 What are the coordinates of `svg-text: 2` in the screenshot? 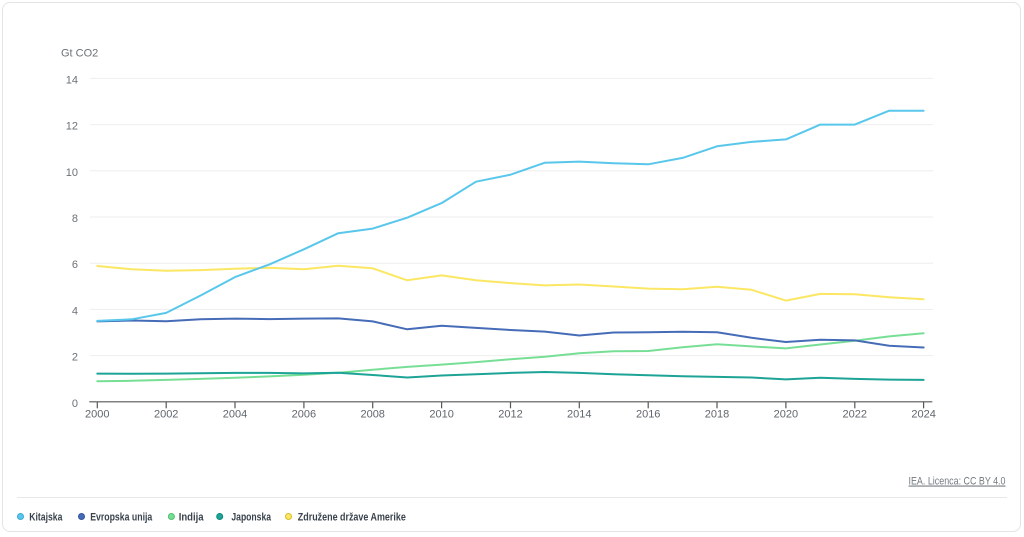 It's located at (75, 358).